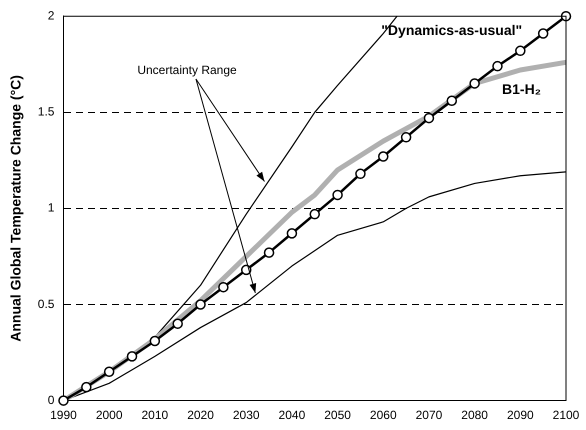  Describe the element at coordinates (292, 415) in the screenshot. I see `x-tick-label: 2040` at that location.